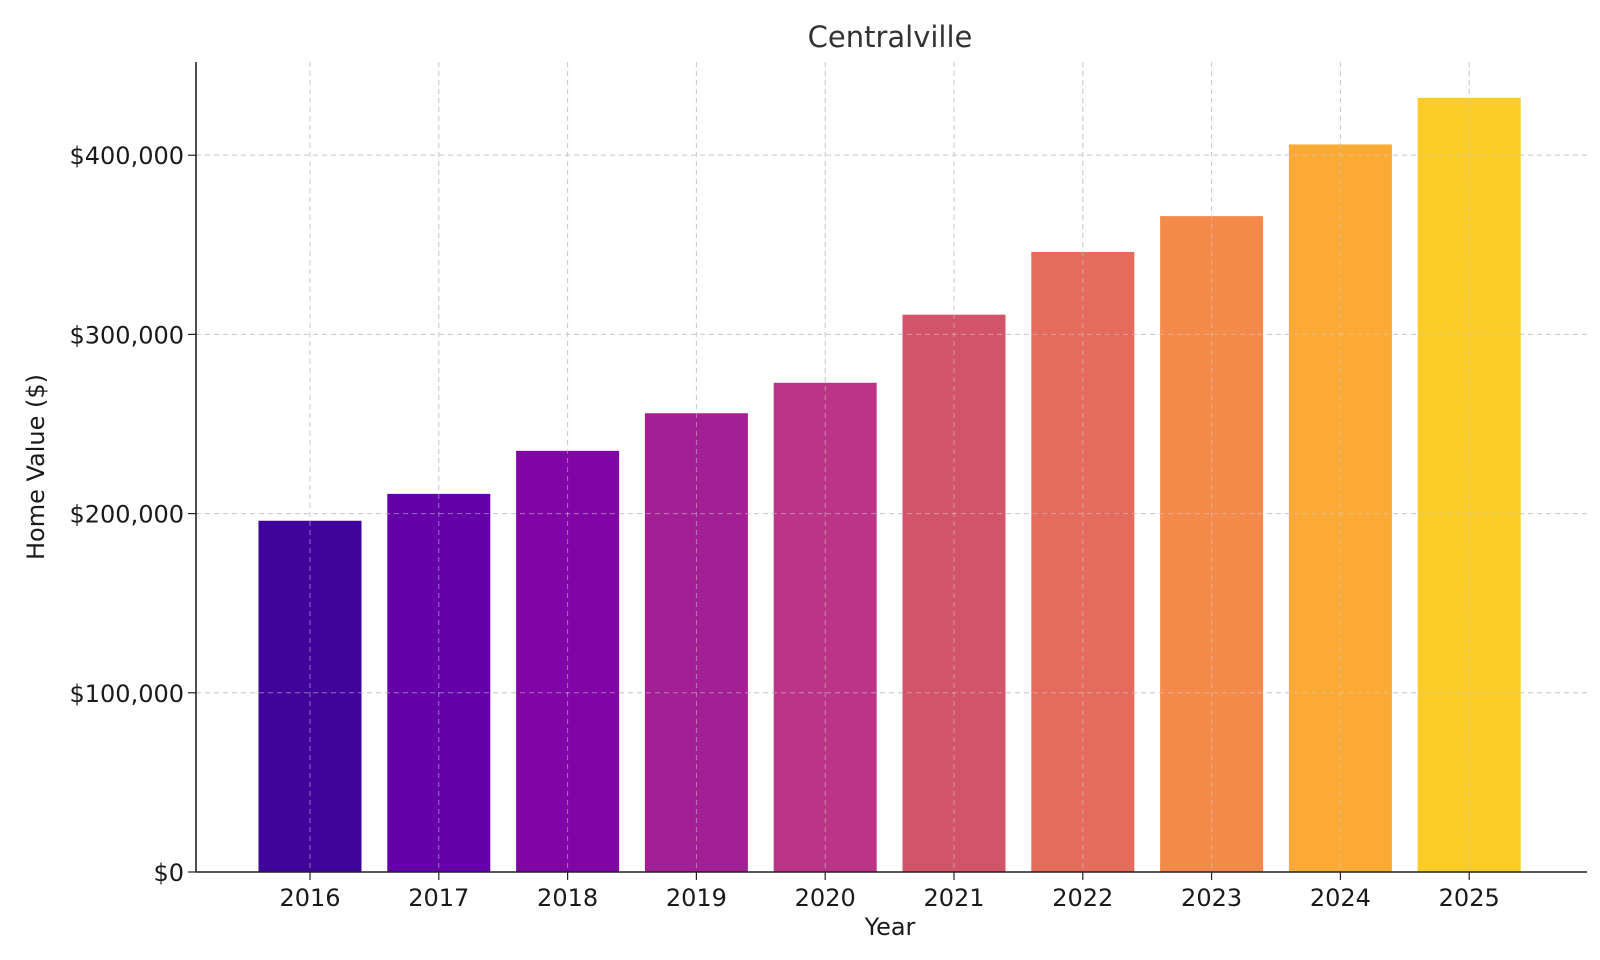 Image resolution: width=1600 pixels, height=960 pixels. Describe the element at coordinates (696, 898) in the screenshot. I see `x-tick-label: 2019` at that location.